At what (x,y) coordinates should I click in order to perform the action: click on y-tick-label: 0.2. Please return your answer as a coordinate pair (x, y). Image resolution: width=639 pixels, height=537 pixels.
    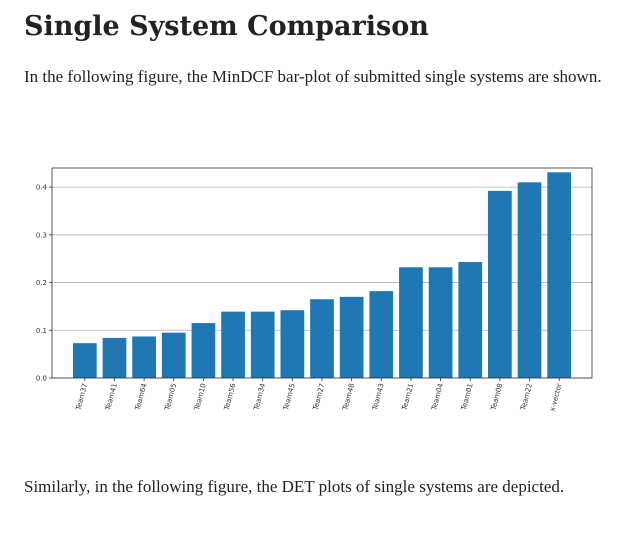
    Looking at the image, I should click on (41, 283).